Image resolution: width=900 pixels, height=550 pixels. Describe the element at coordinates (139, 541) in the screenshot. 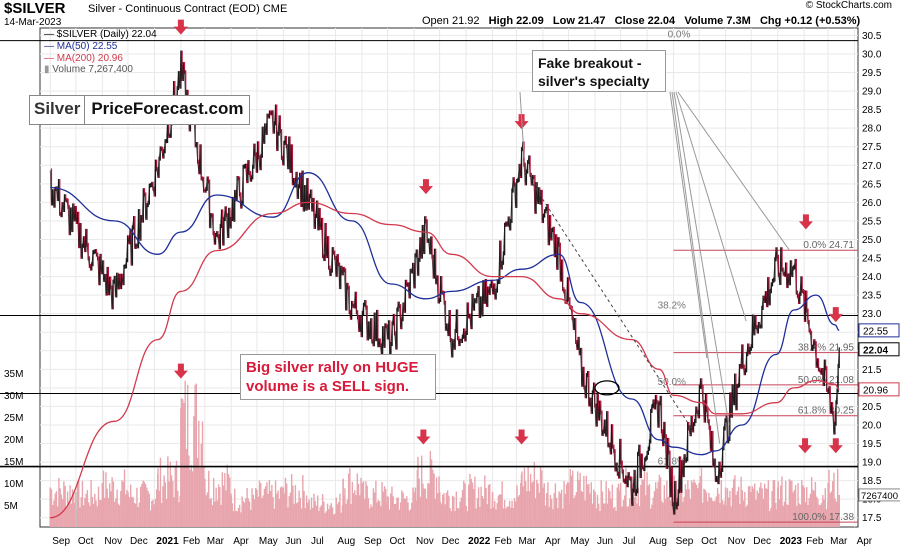

I see `x-tick-label-3: Dec` at that location.